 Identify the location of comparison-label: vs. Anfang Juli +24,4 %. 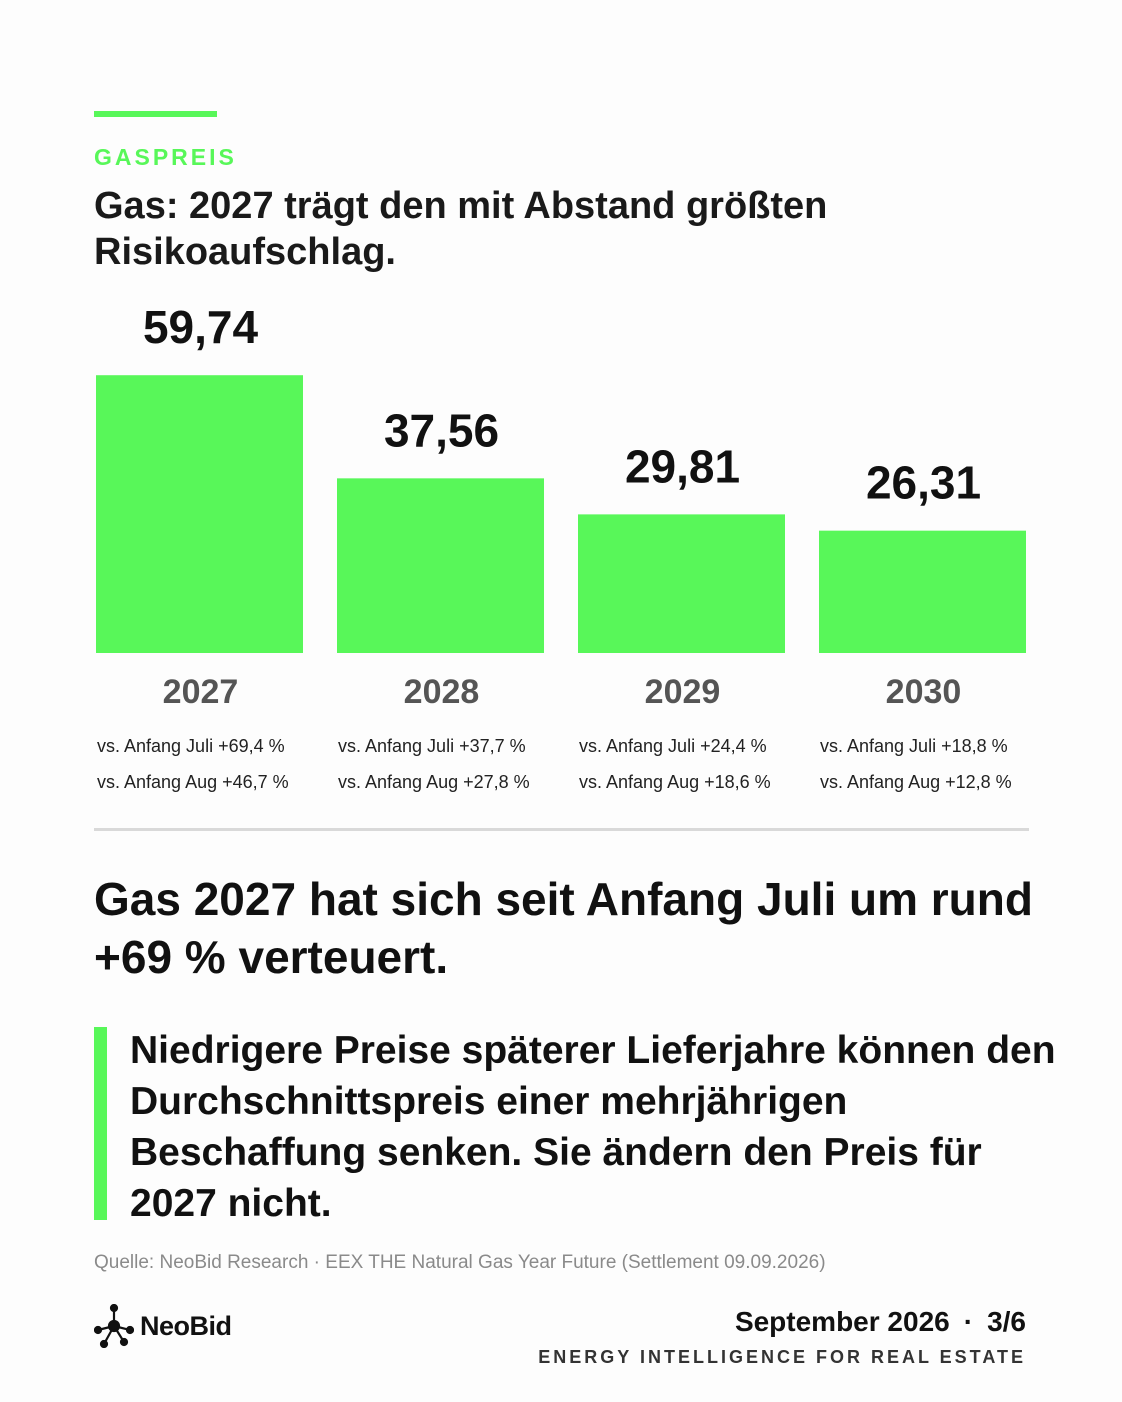
(673, 746).